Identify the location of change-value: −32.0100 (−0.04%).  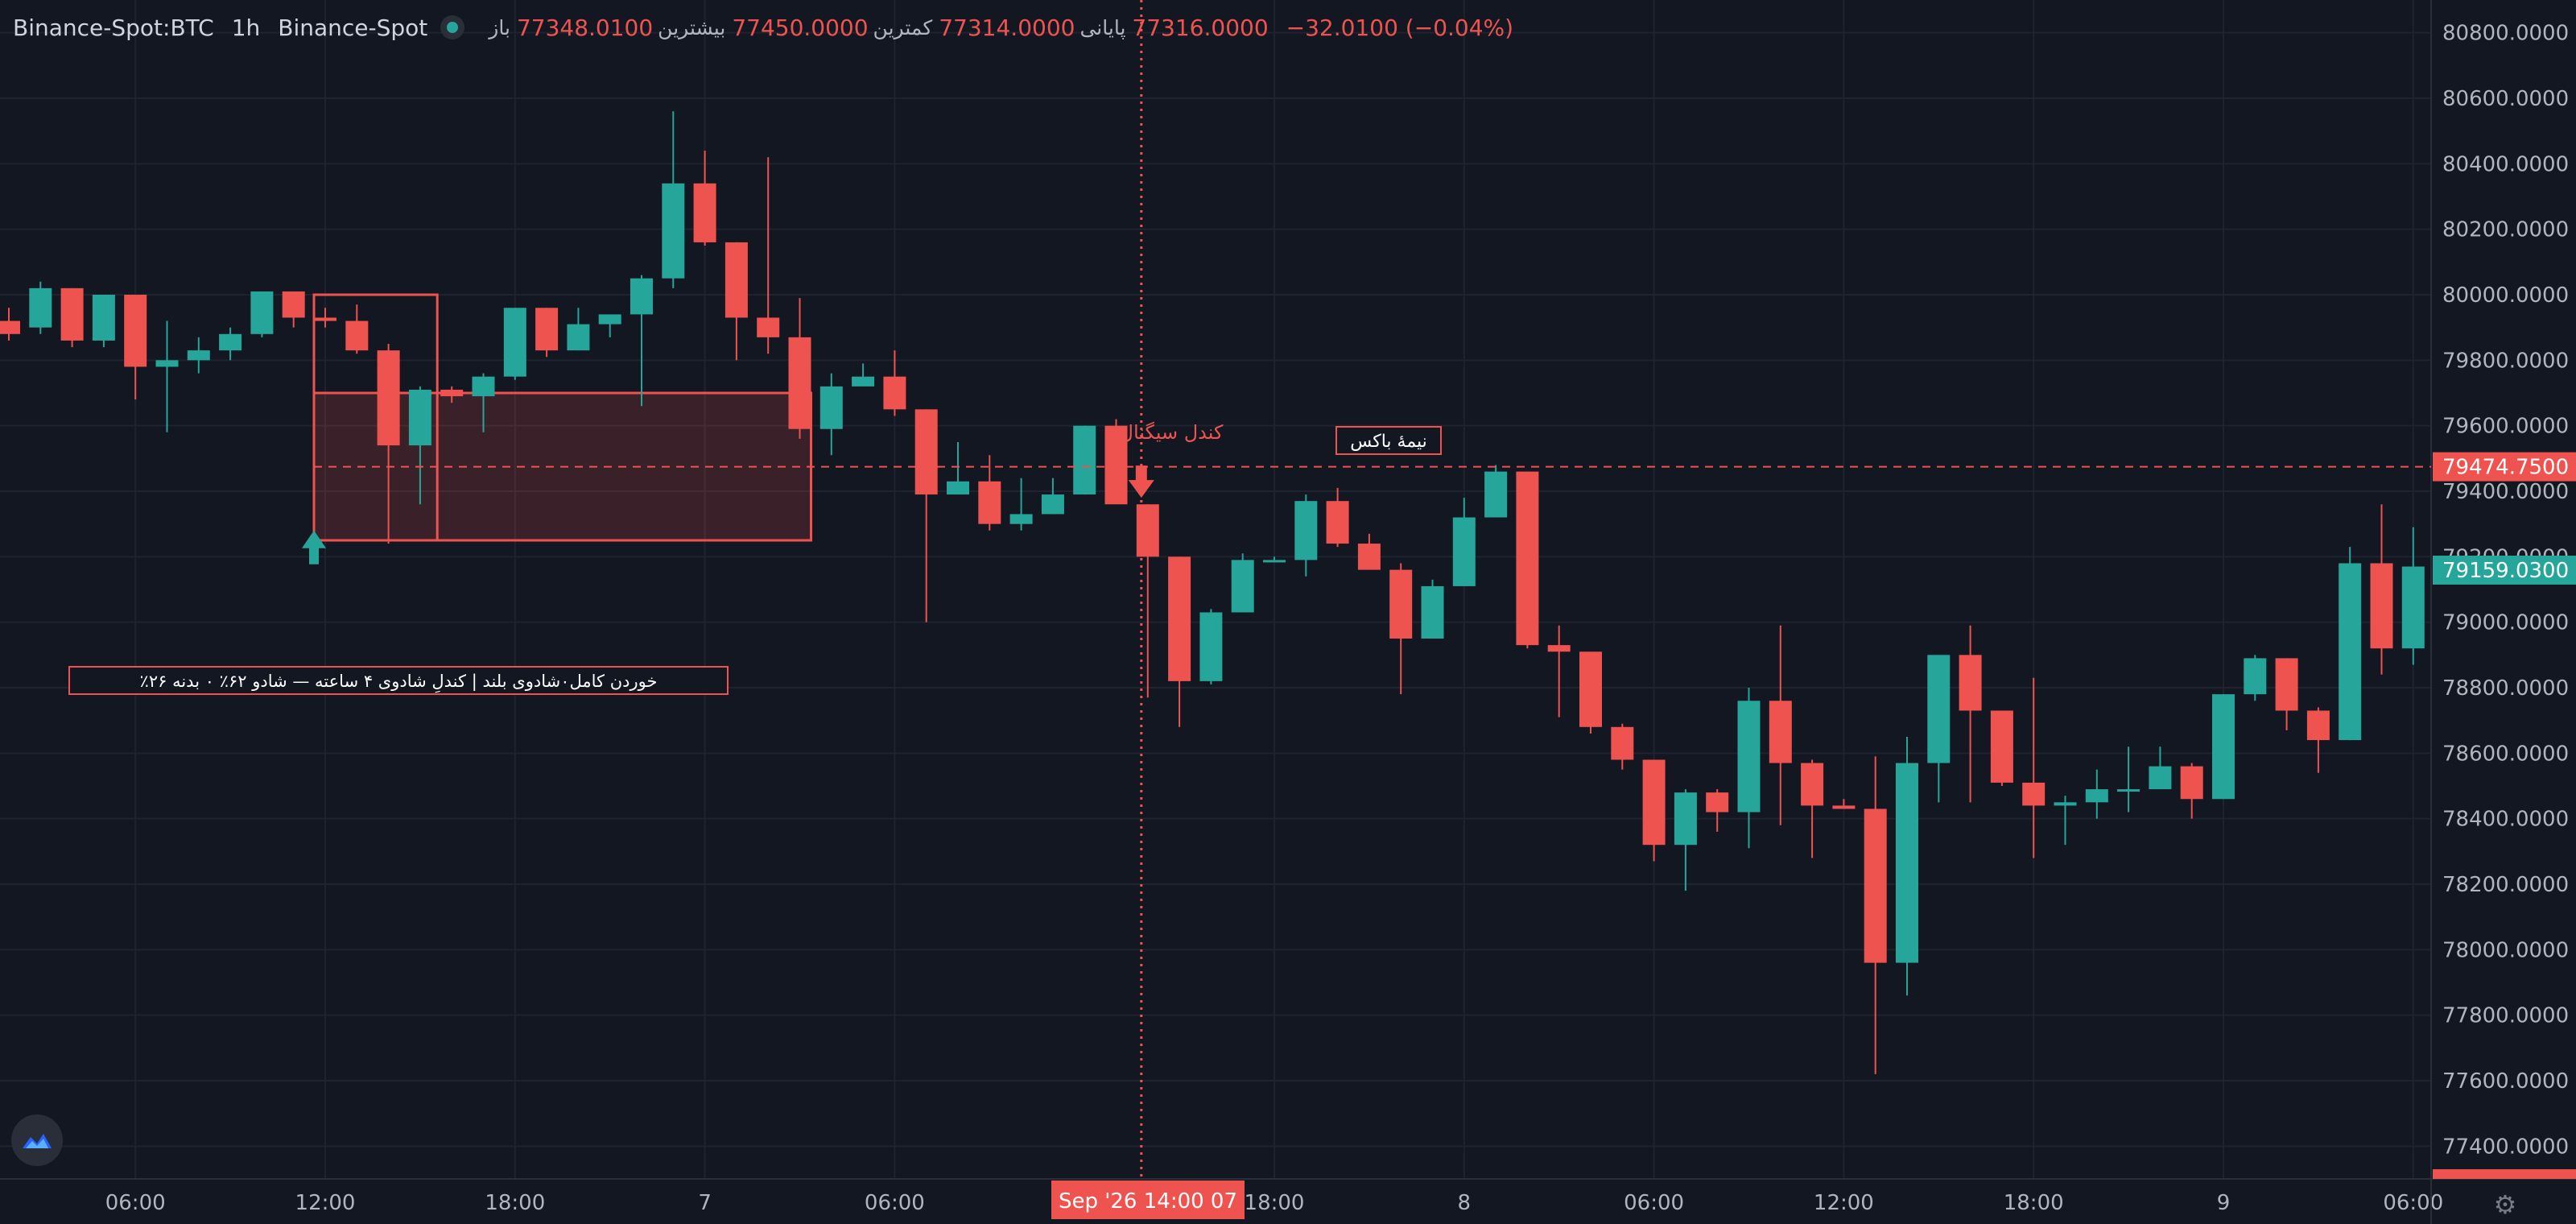
(1400, 27).